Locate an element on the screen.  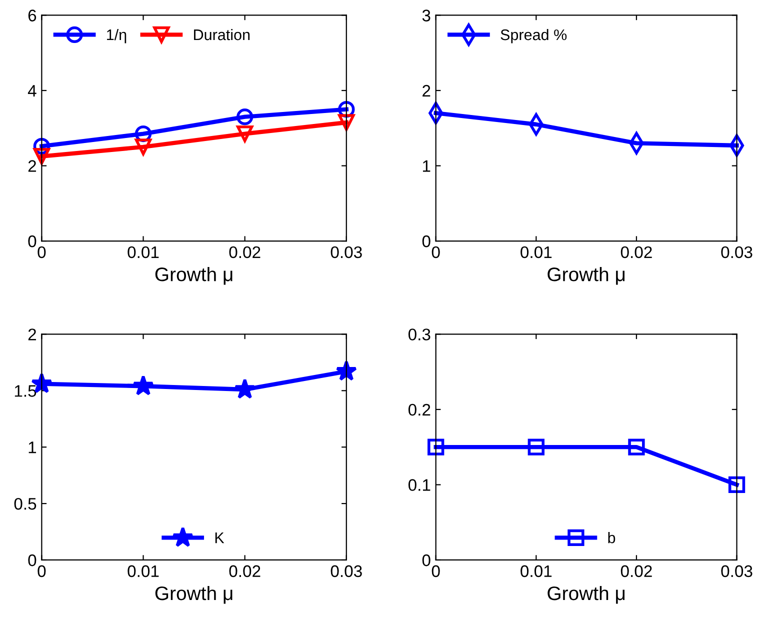
y-tick-label: 0.2 is located at coordinates (419, 410).